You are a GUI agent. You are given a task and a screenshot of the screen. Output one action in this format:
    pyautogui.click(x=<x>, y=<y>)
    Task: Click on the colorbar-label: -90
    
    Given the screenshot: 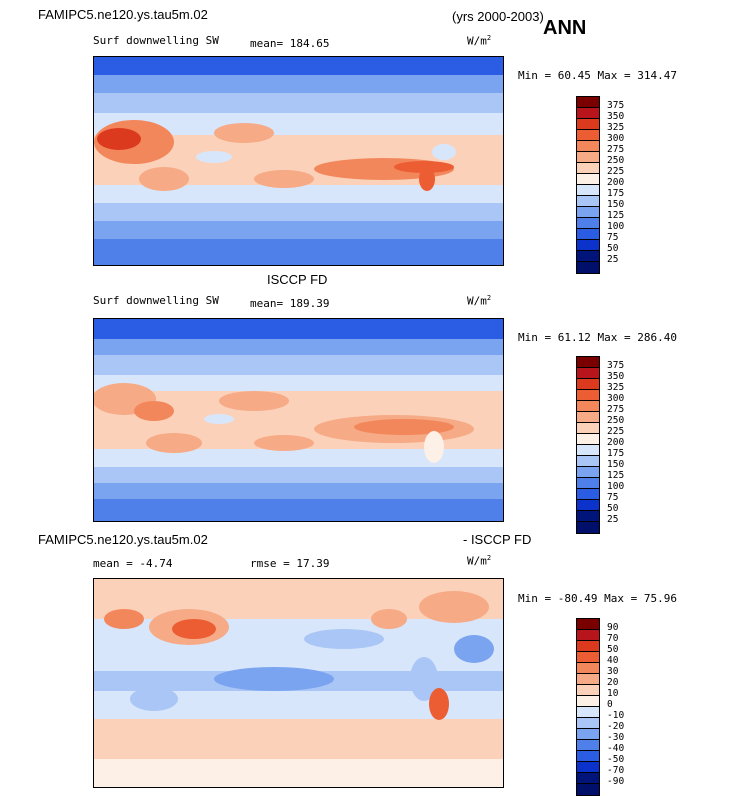 What is the action you would take?
    pyautogui.click(x=616, y=781)
    